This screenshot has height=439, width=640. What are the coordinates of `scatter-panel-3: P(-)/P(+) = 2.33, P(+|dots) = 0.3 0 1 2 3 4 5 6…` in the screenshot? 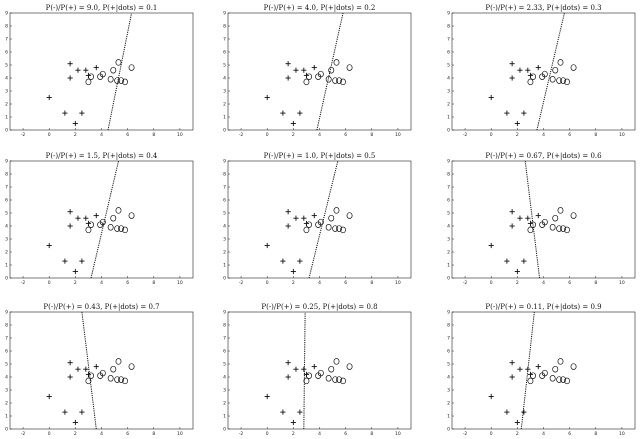 It's located at (541, 71).